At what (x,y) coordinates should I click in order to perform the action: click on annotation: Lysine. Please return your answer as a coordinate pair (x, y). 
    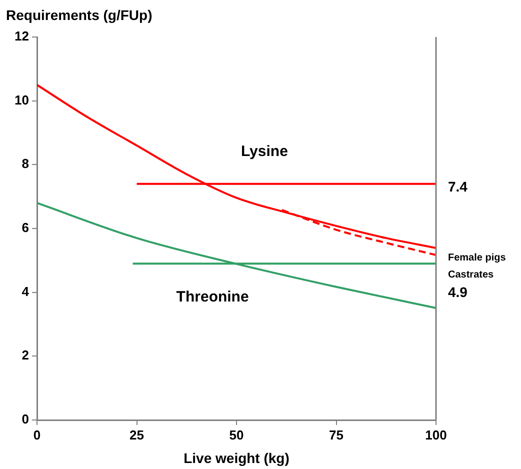
    Looking at the image, I should click on (264, 151).